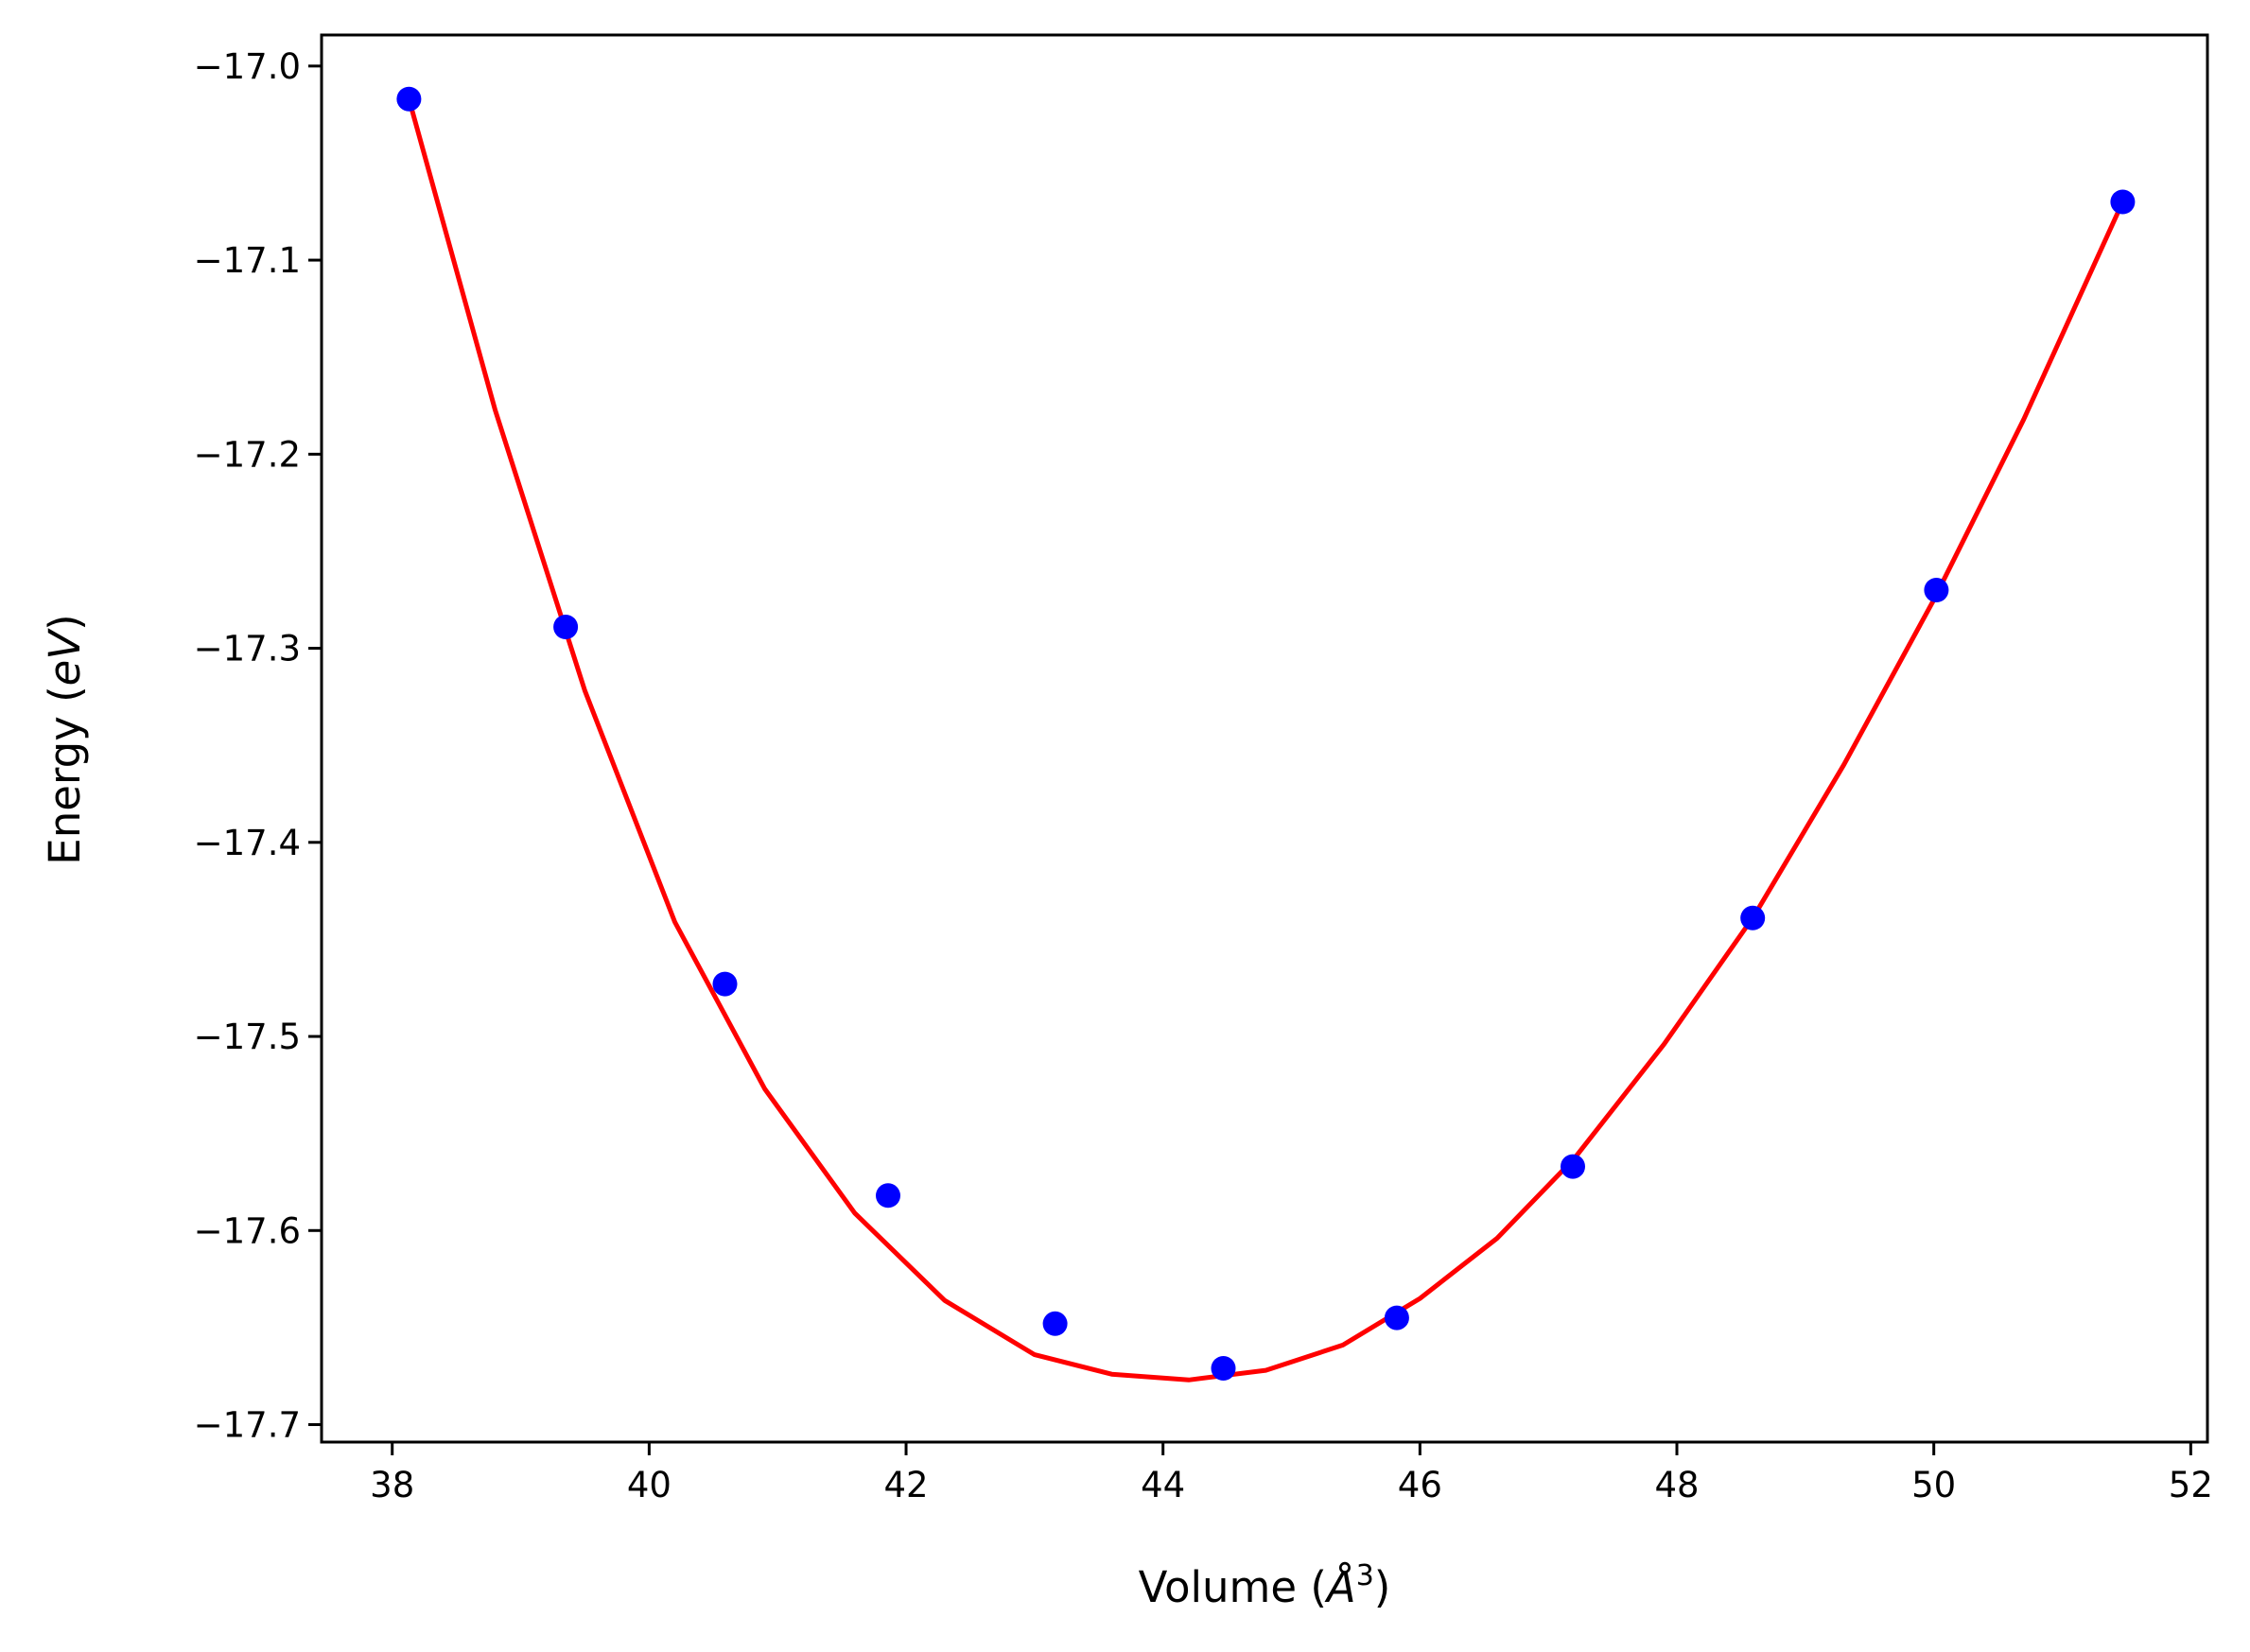 The width and height of the screenshot is (2250, 1652). Describe the element at coordinates (392, 1485) in the screenshot. I see `x-tick-label: 38` at that location.